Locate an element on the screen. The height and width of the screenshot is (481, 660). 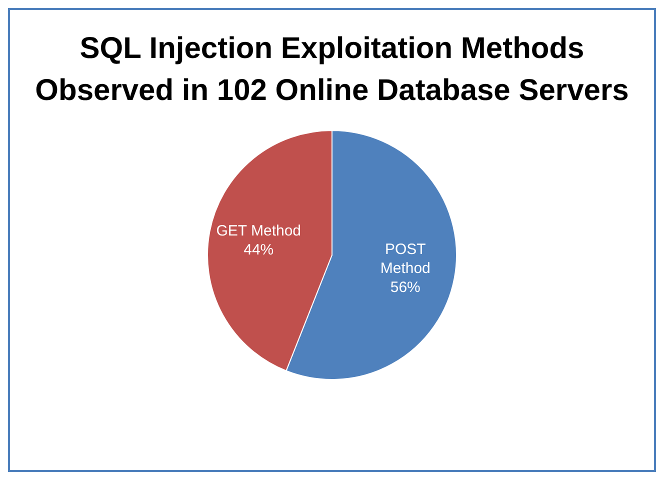
slice-label: POST Method is located at coordinates (405, 259).